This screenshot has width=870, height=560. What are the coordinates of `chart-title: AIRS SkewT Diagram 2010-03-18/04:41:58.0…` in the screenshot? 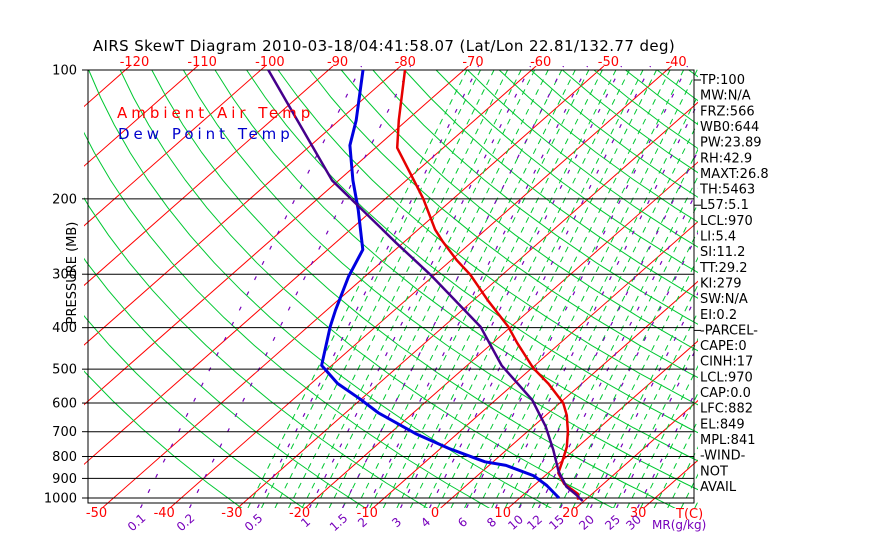 It's located at (384, 46).